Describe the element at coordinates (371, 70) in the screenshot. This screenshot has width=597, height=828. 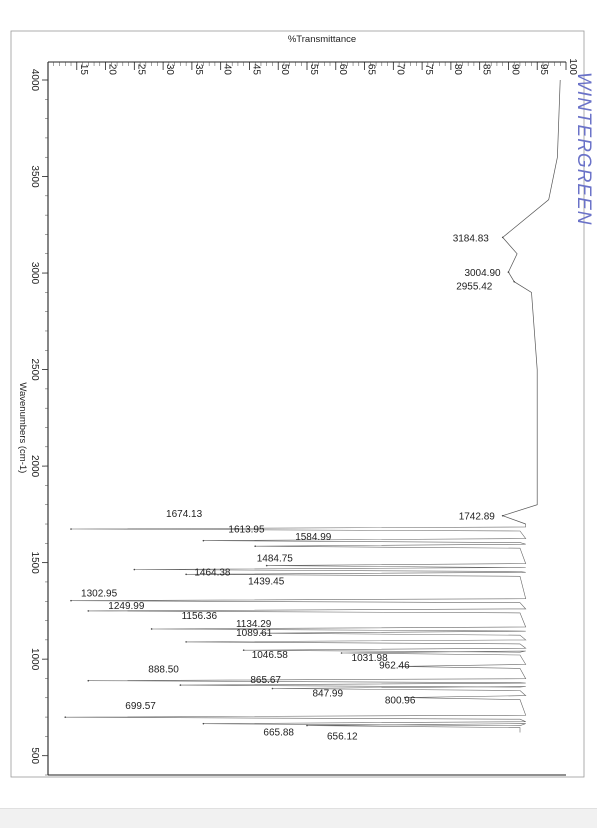
I see `y-tick-label: 65` at that location.